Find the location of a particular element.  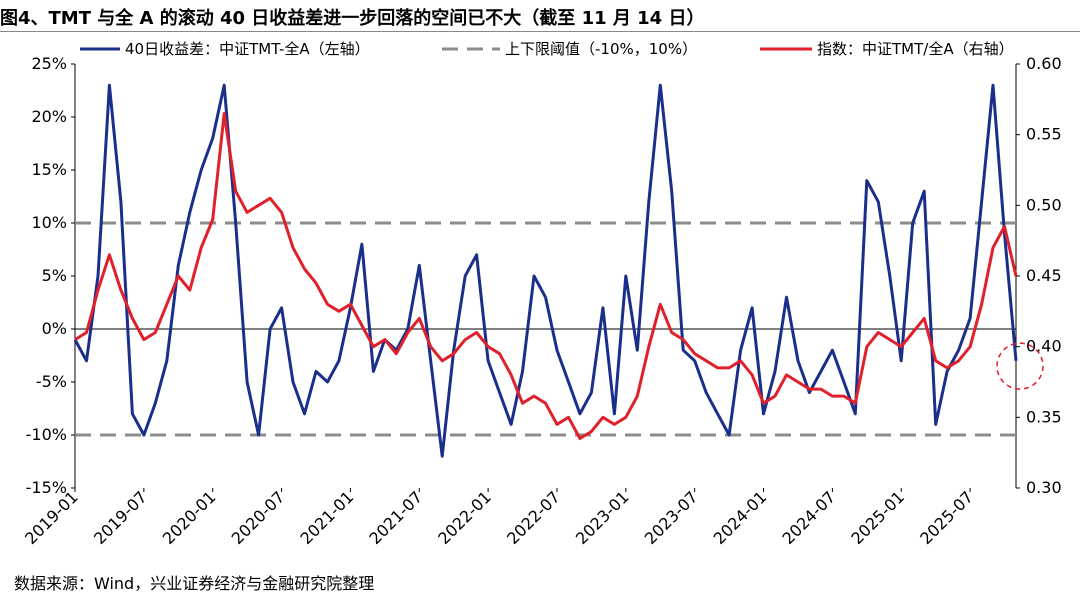

right-tick-label: 0.35 is located at coordinates (1044, 416).